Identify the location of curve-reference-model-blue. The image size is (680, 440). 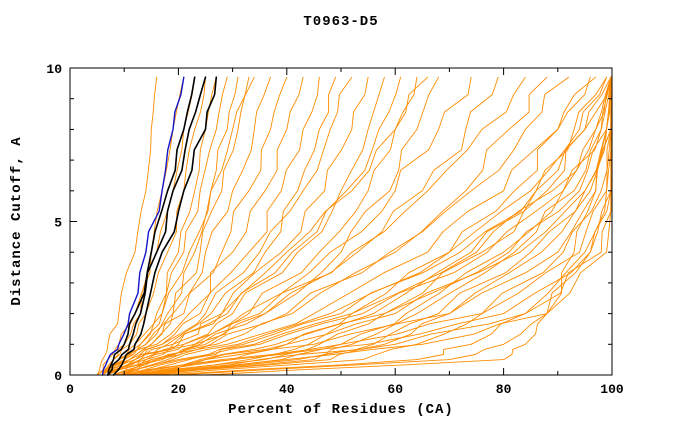
(143, 226).